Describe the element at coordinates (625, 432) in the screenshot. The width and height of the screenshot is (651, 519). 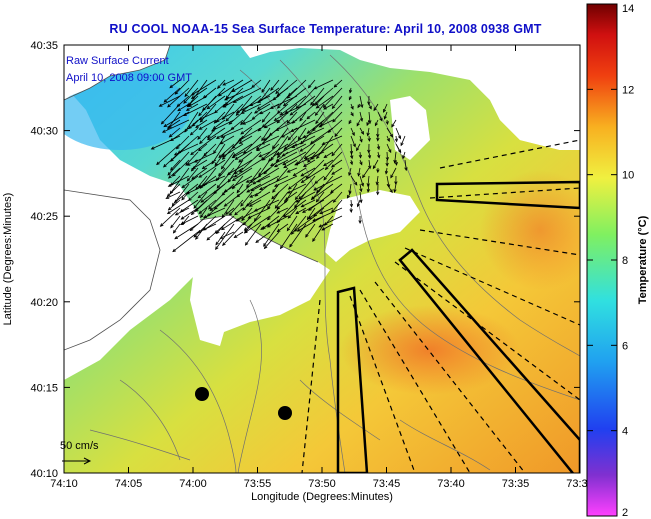
I see `colorbar-tick-label: 4` at that location.